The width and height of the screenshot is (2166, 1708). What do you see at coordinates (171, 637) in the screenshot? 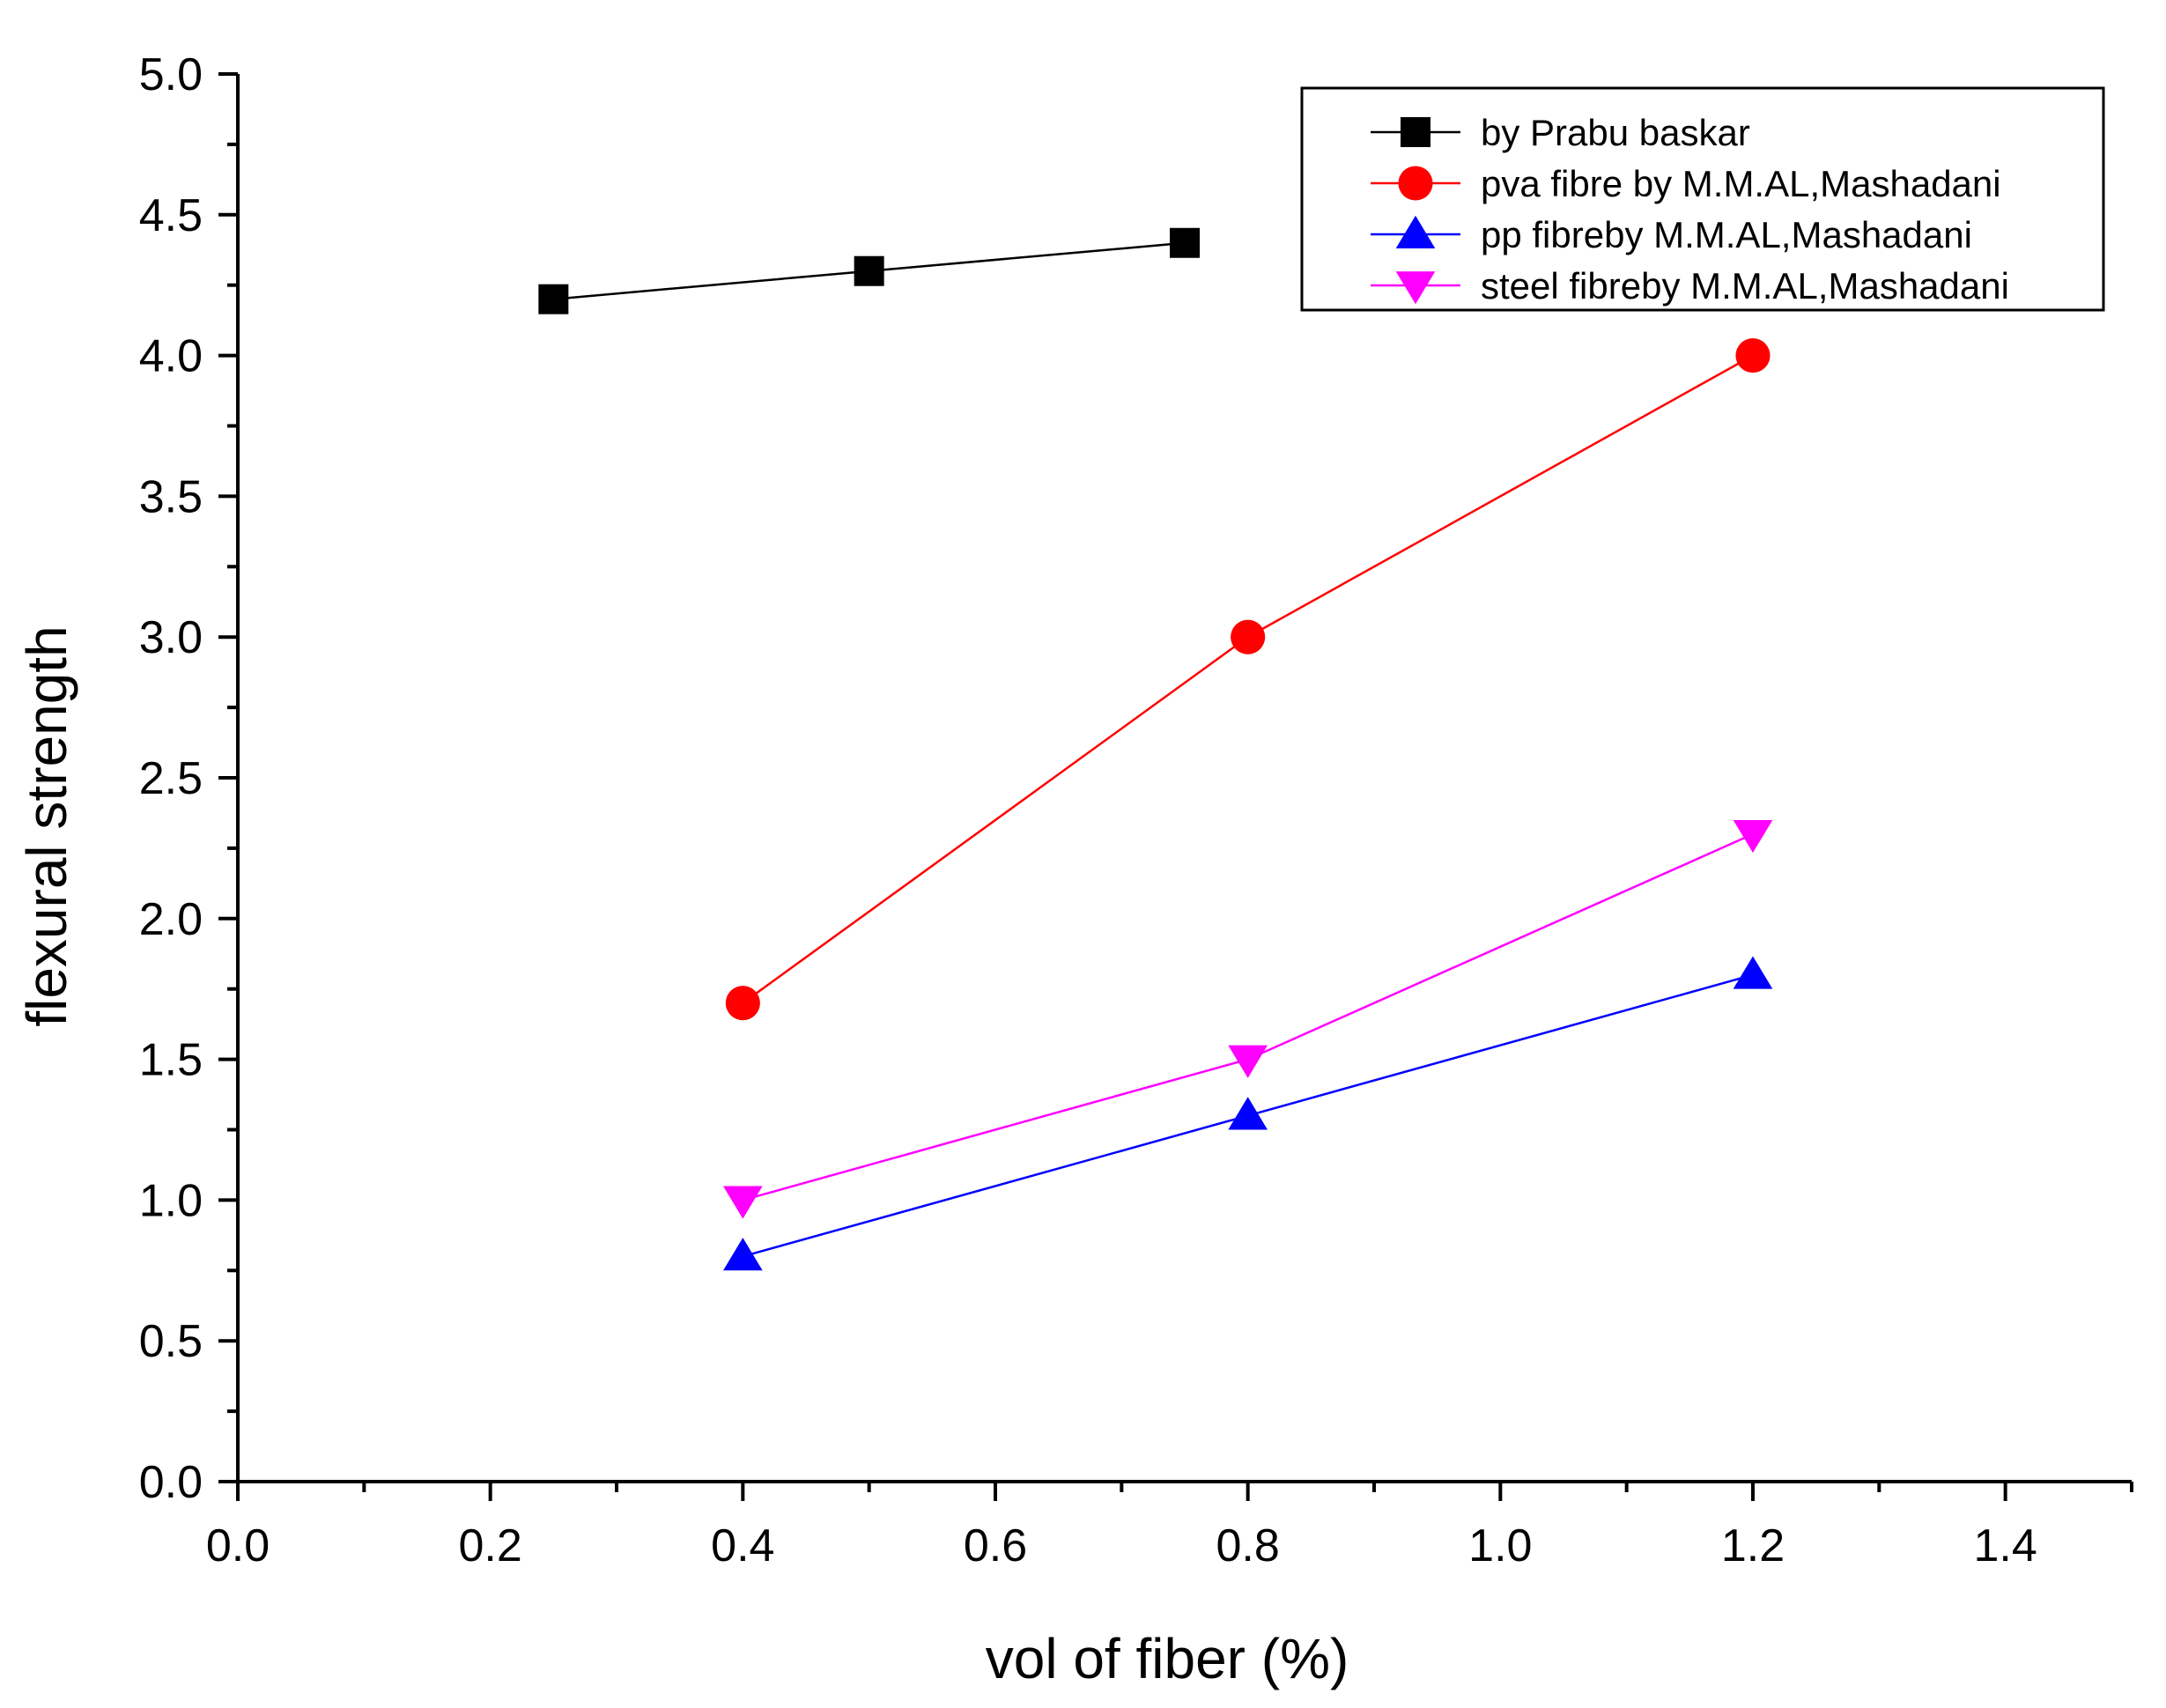
I see `y-tick-label: 3.0` at bounding box center [171, 637].